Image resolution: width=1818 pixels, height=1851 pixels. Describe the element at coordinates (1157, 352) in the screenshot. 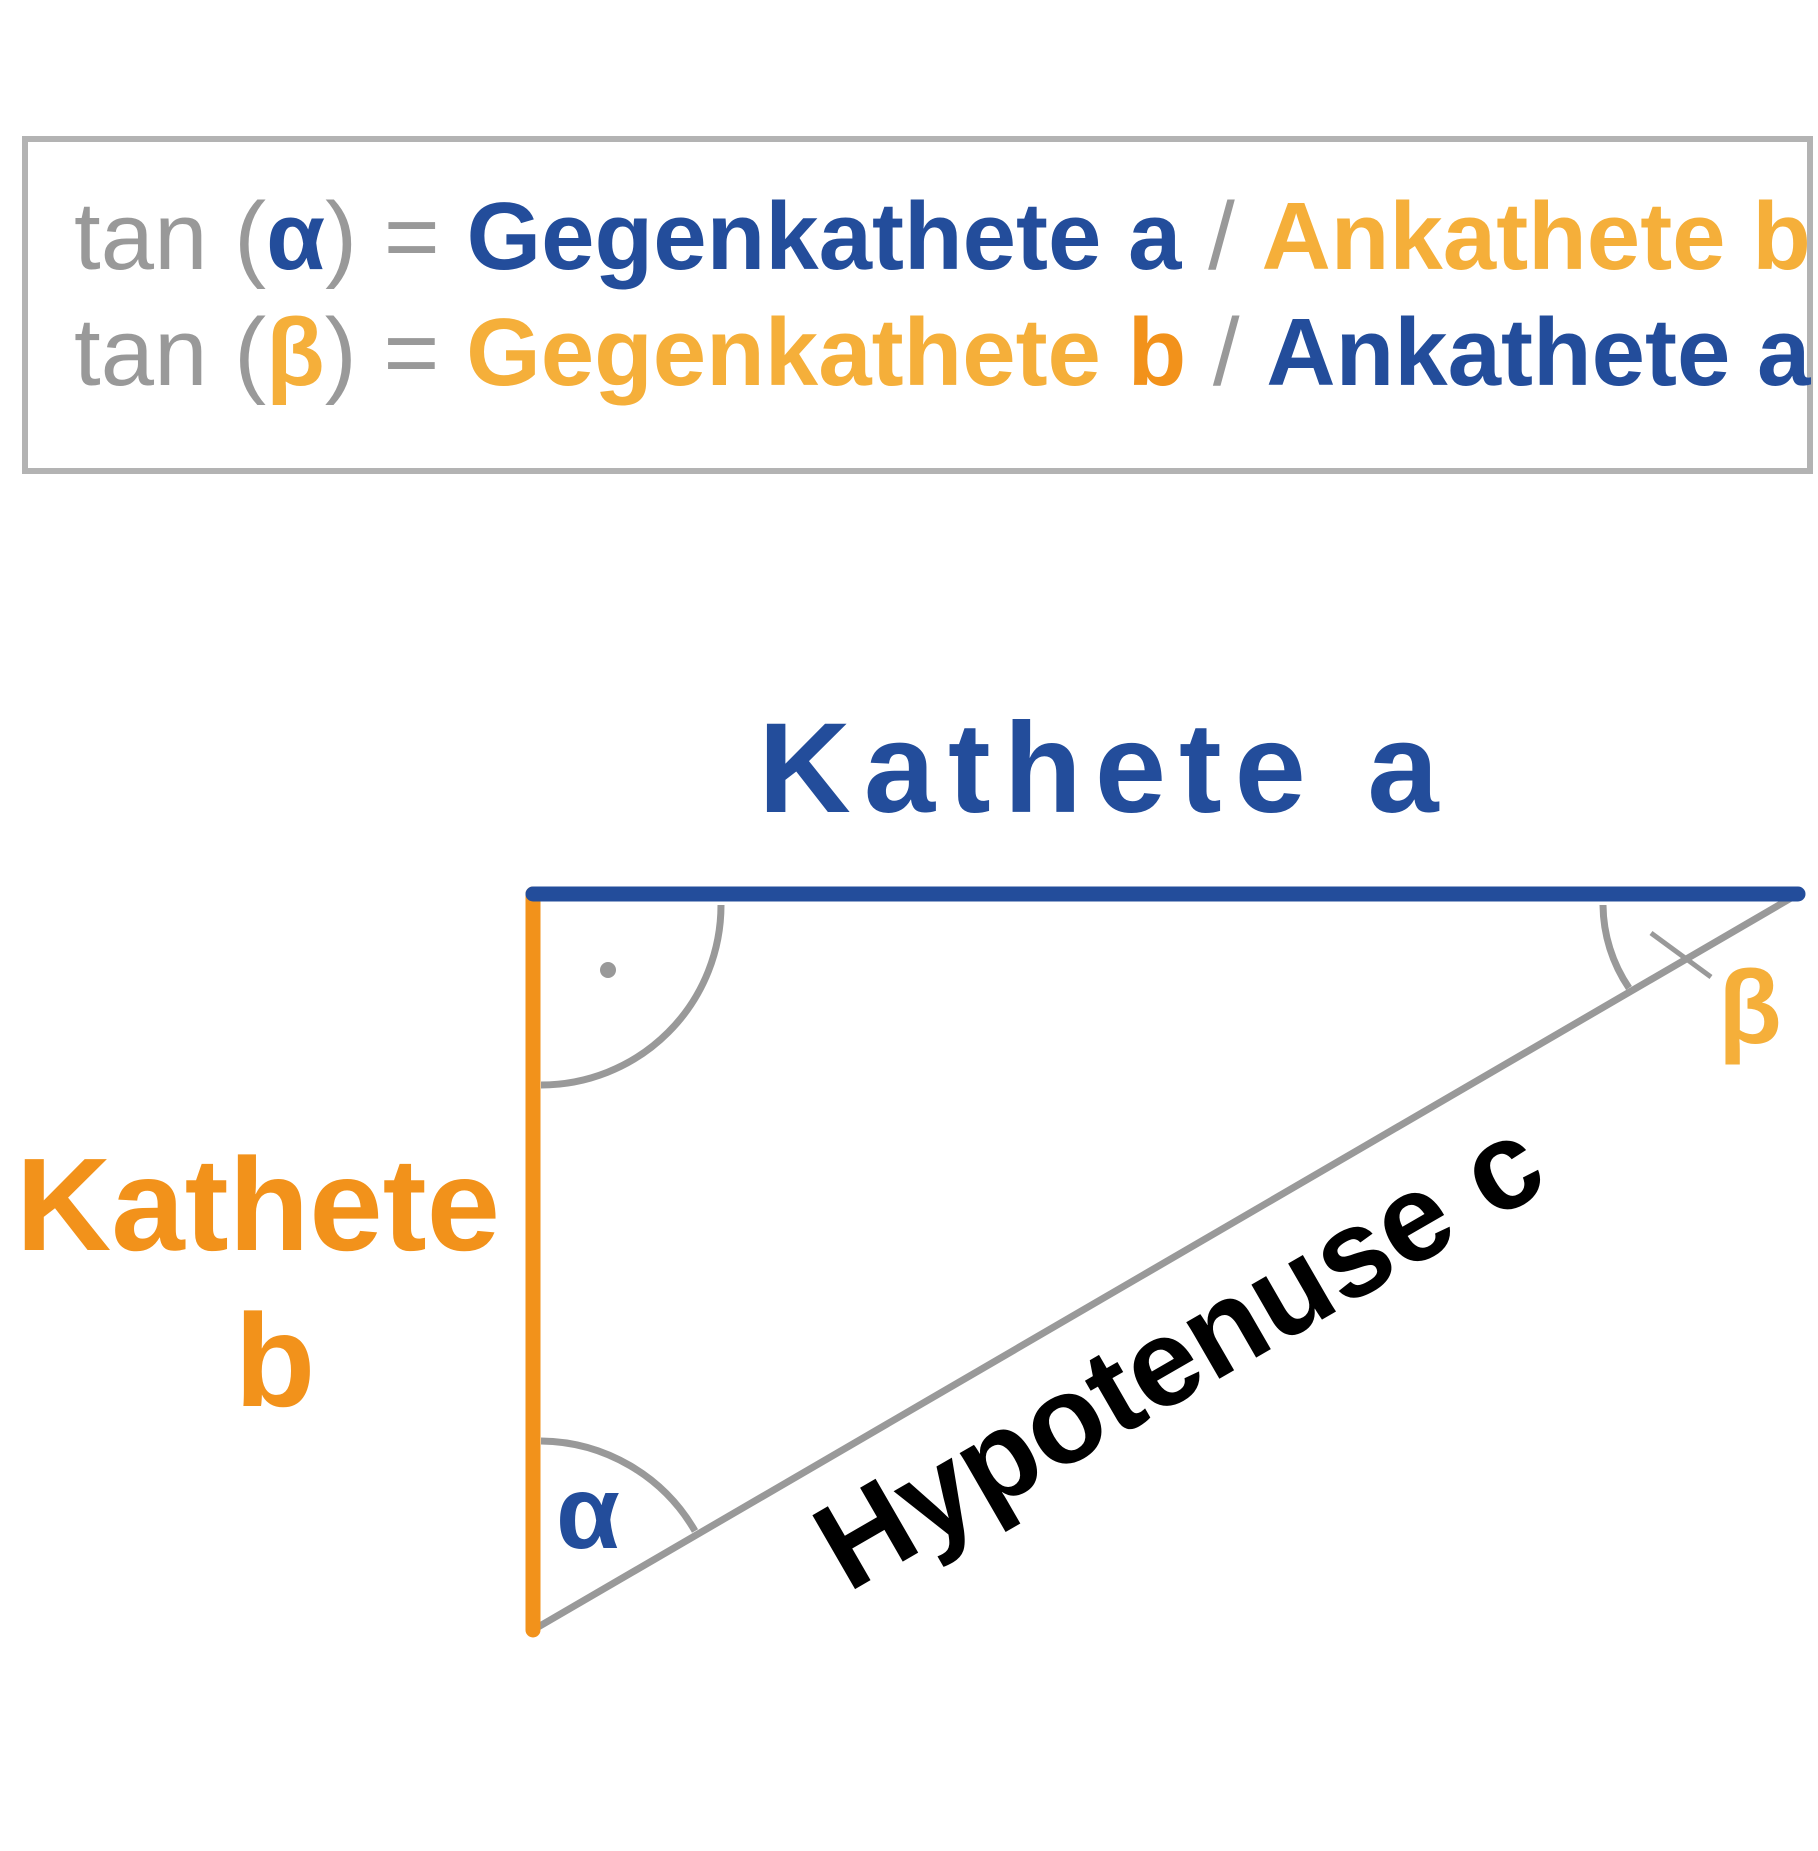

I see `gegenkathete-b-letter: b` at that location.